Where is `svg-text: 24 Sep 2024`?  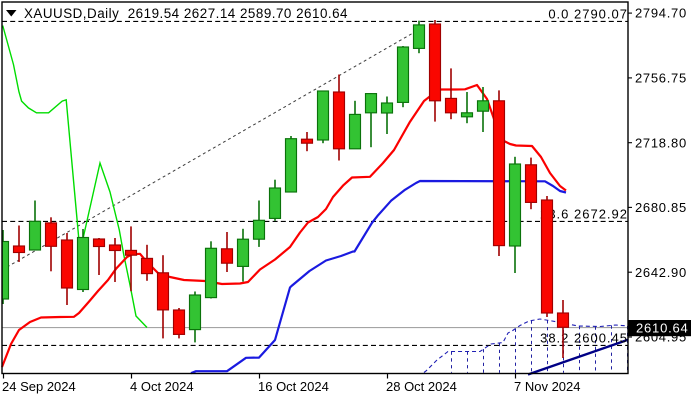 svg-text: 24 Sep 2024 is located at coordinates (39, 386).